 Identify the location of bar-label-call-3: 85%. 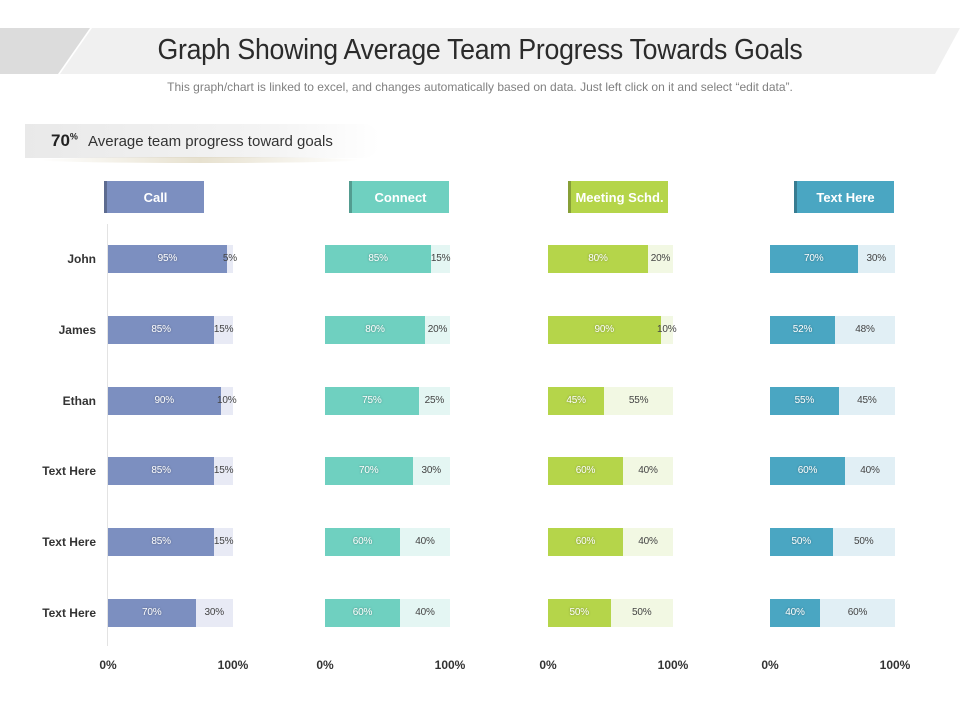
(161, 470).